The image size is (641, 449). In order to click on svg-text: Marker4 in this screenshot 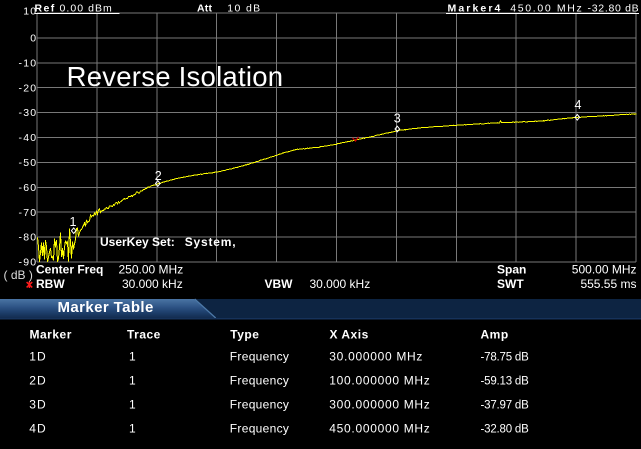, I will do `click(475, 8)`.